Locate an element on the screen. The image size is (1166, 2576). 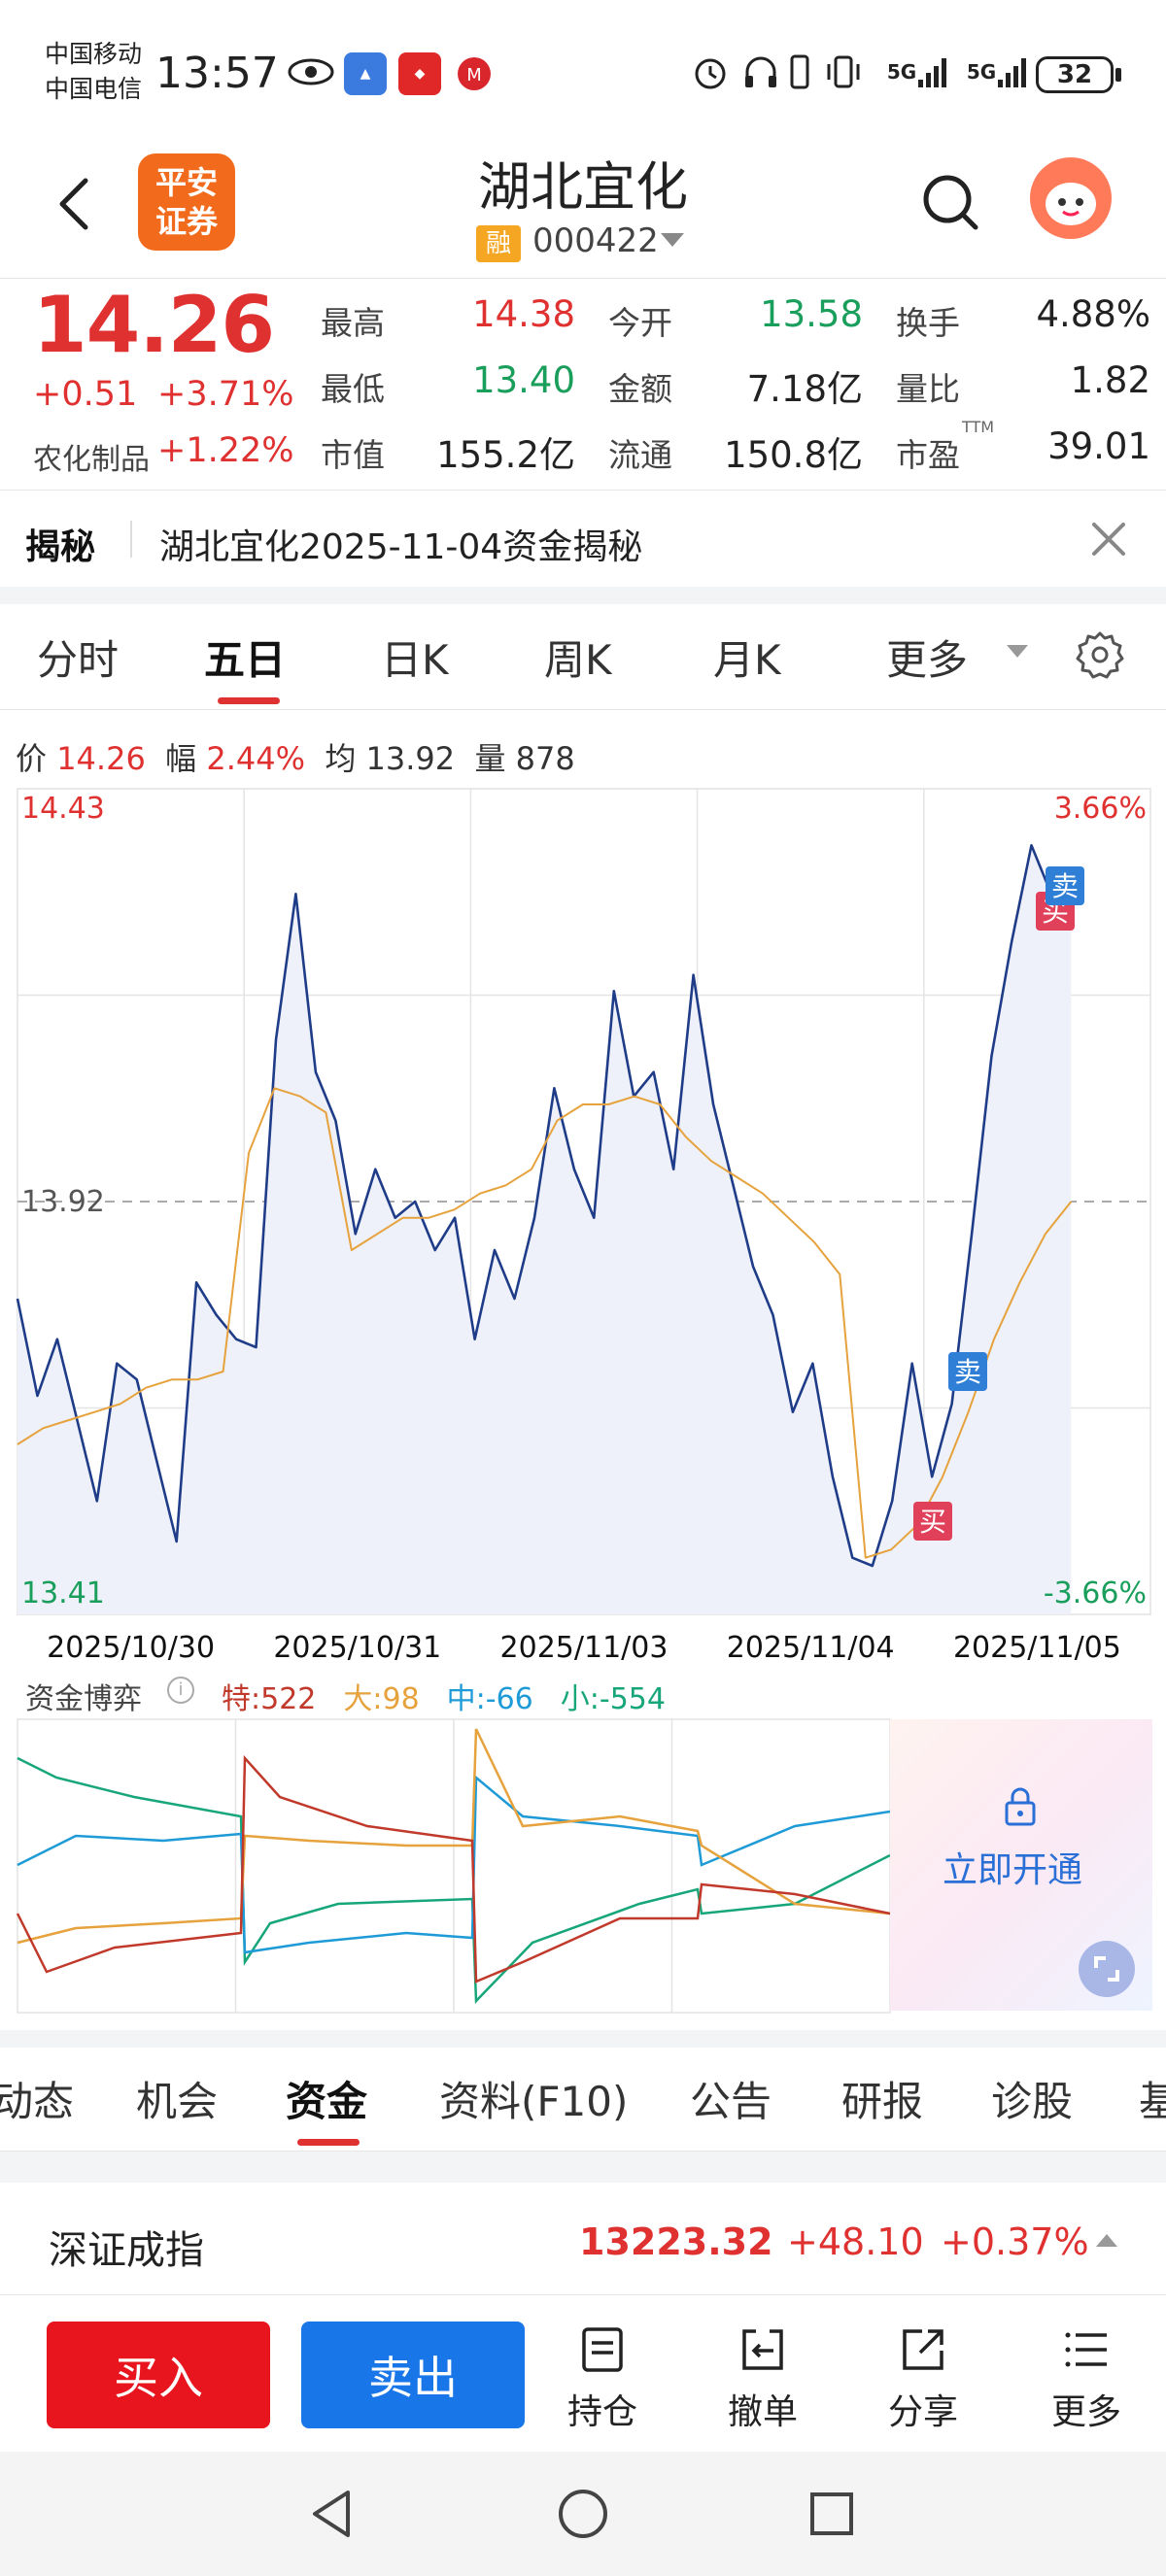
content-tab: 诊股 is located at coordinates (1032, 2101).